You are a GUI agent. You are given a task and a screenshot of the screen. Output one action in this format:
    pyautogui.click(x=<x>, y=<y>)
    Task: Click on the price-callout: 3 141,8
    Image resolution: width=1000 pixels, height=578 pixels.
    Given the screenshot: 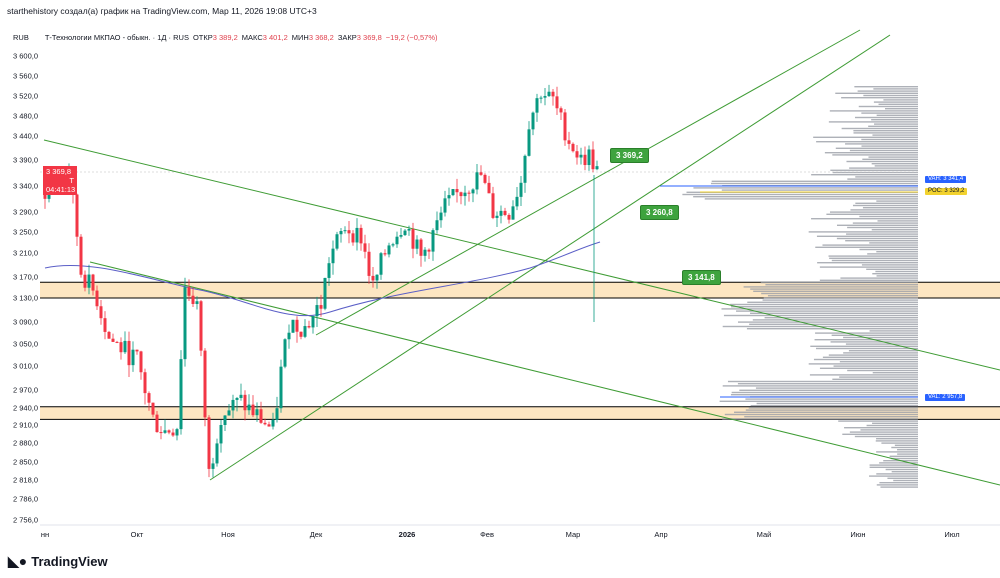 What is the action you would take?
    pyautogui.click(x=701, y=277)
    